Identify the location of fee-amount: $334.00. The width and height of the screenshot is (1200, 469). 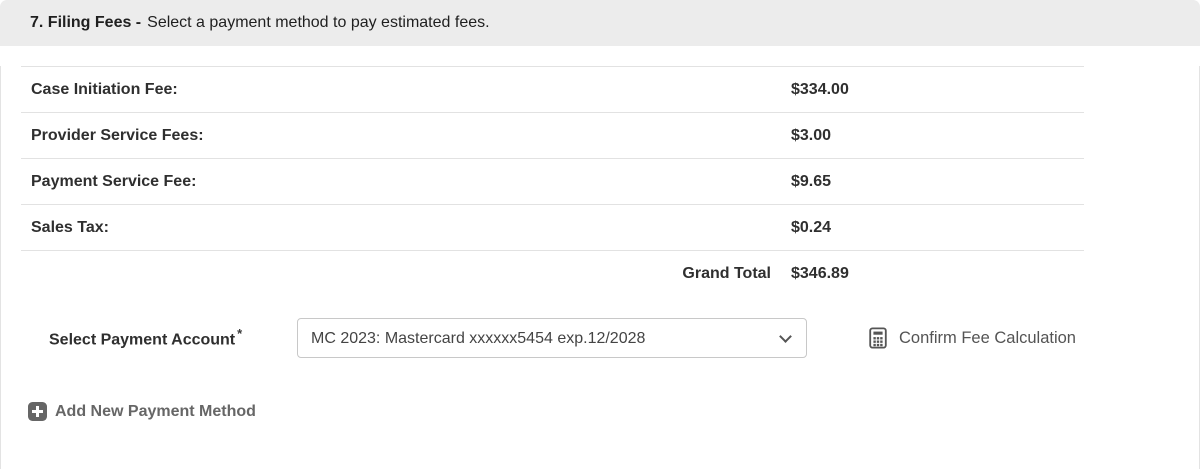
(820, 89).